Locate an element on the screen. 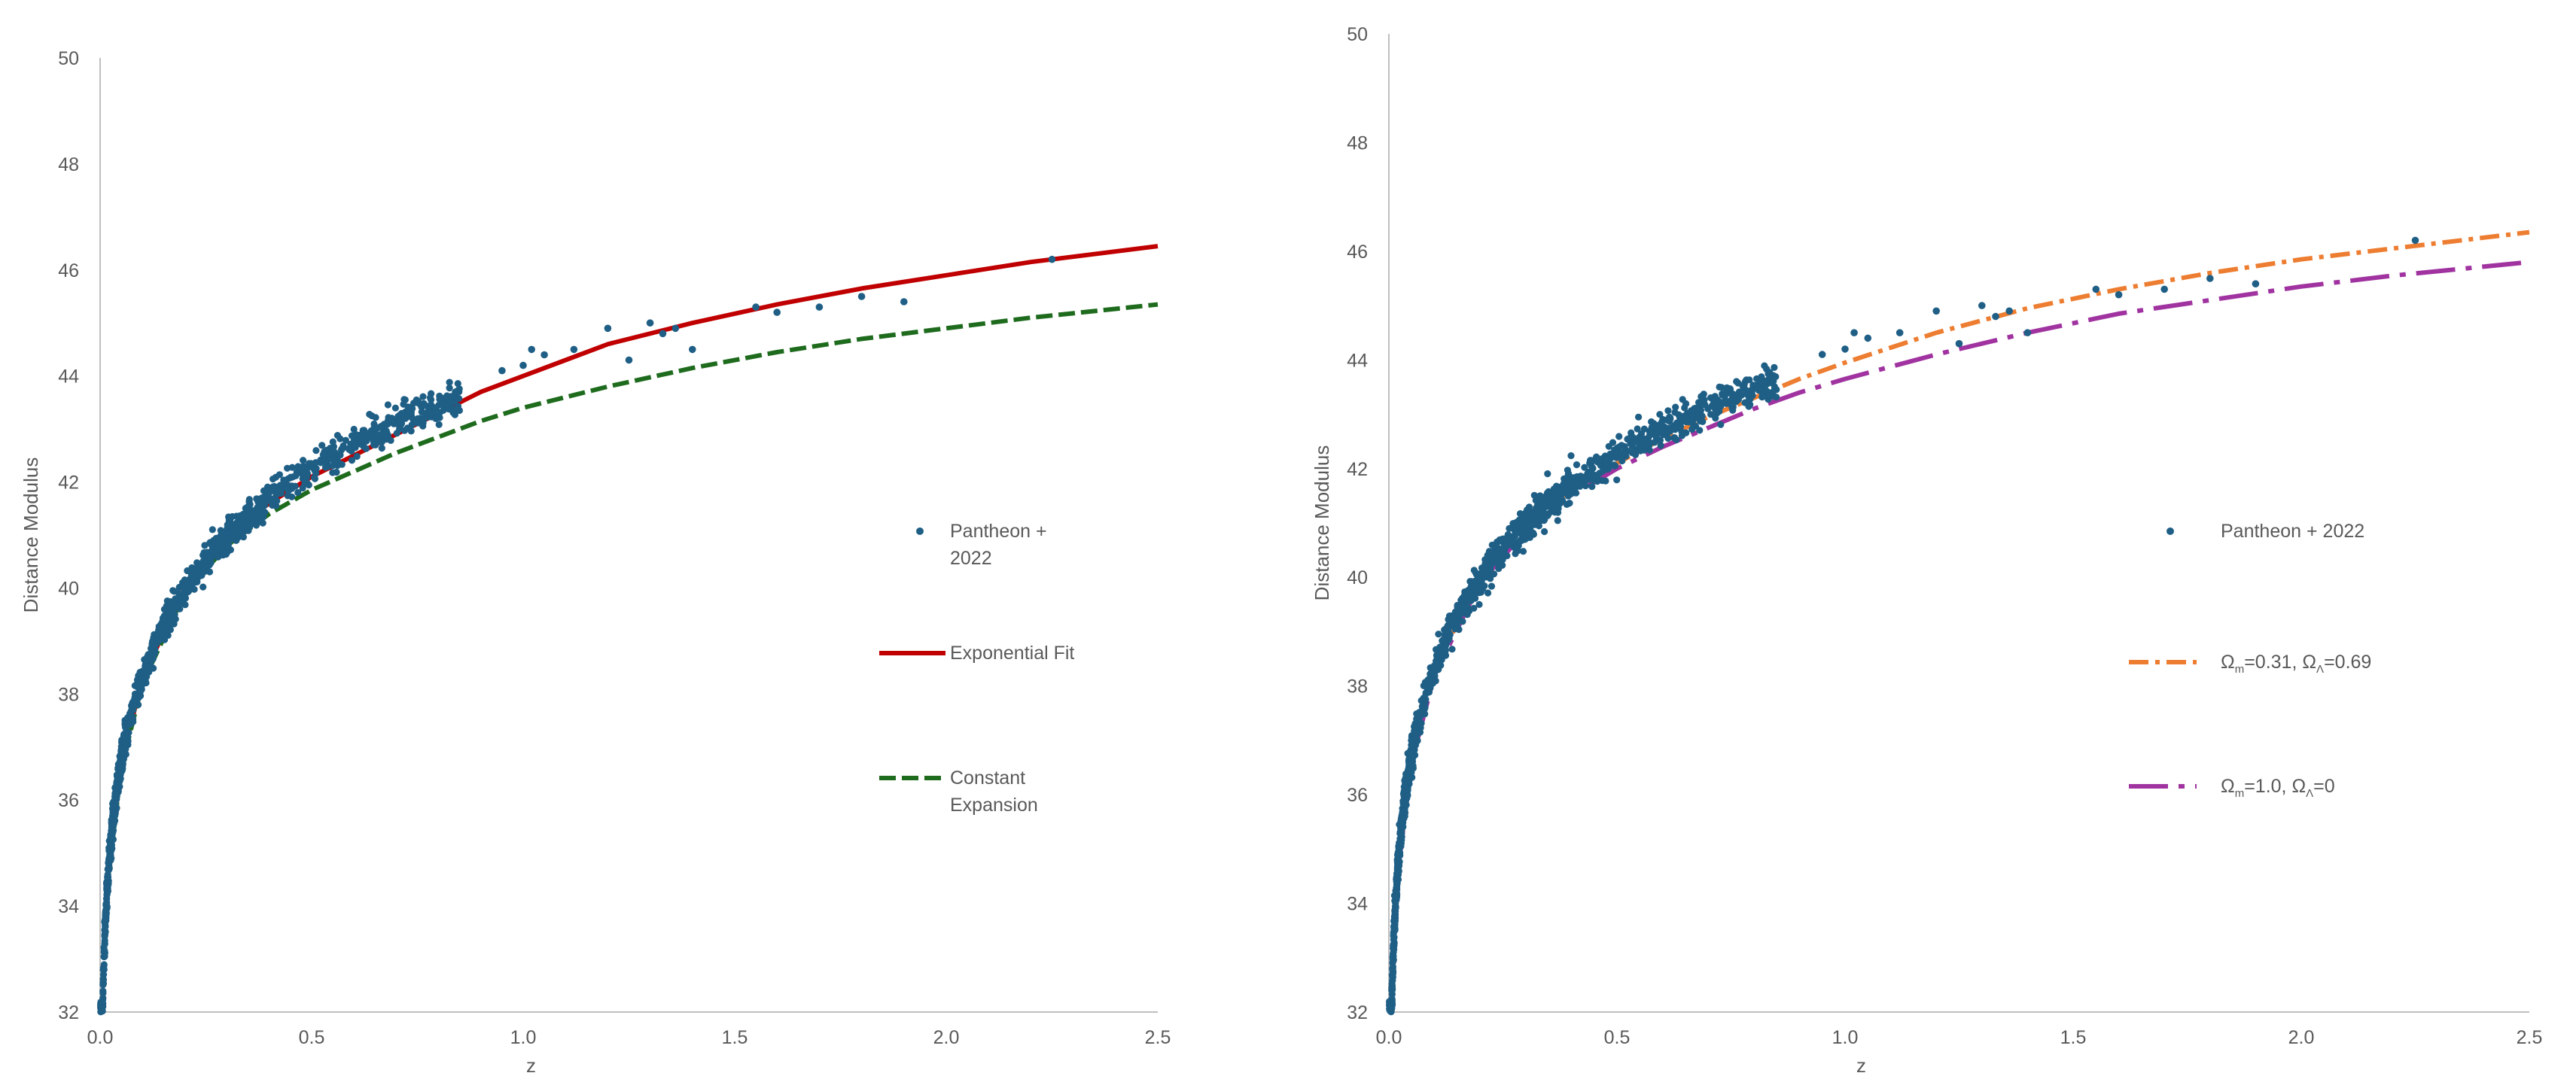  x-tick-label: 2.0 is located at coordinates (2302, 1037).